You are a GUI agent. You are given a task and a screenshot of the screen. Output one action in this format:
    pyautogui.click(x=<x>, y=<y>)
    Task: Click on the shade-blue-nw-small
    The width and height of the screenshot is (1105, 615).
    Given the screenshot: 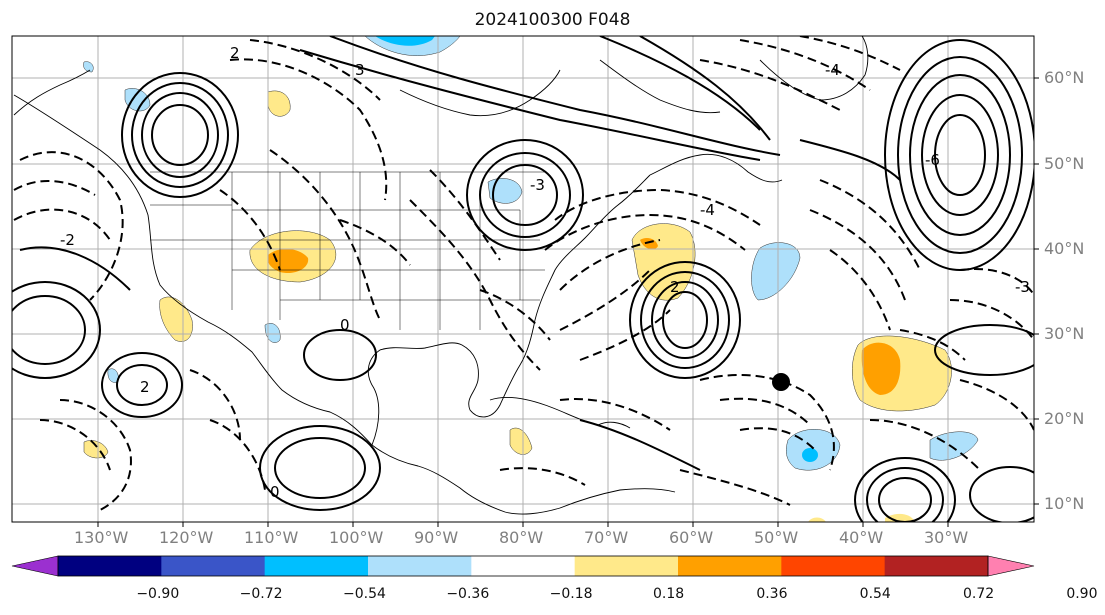 What is the action you would take?
    pyautogui.click(x=88, y=67)
    